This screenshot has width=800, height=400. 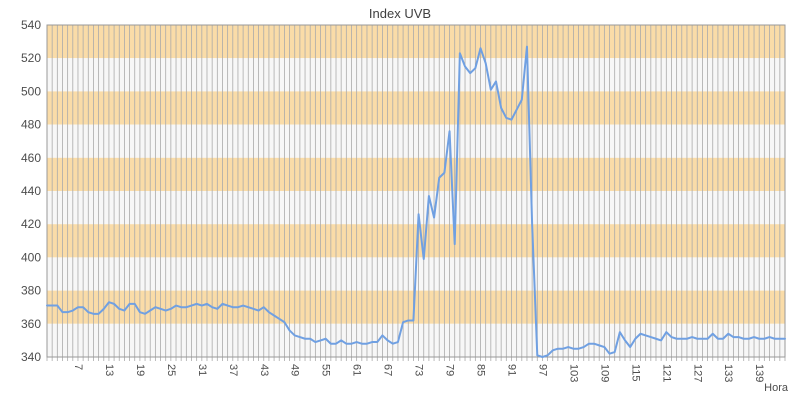 What do you see at coordinates (419, 370) in the screenshot?
I see `x-tick-label: 73` at bounding box center [419, 370].